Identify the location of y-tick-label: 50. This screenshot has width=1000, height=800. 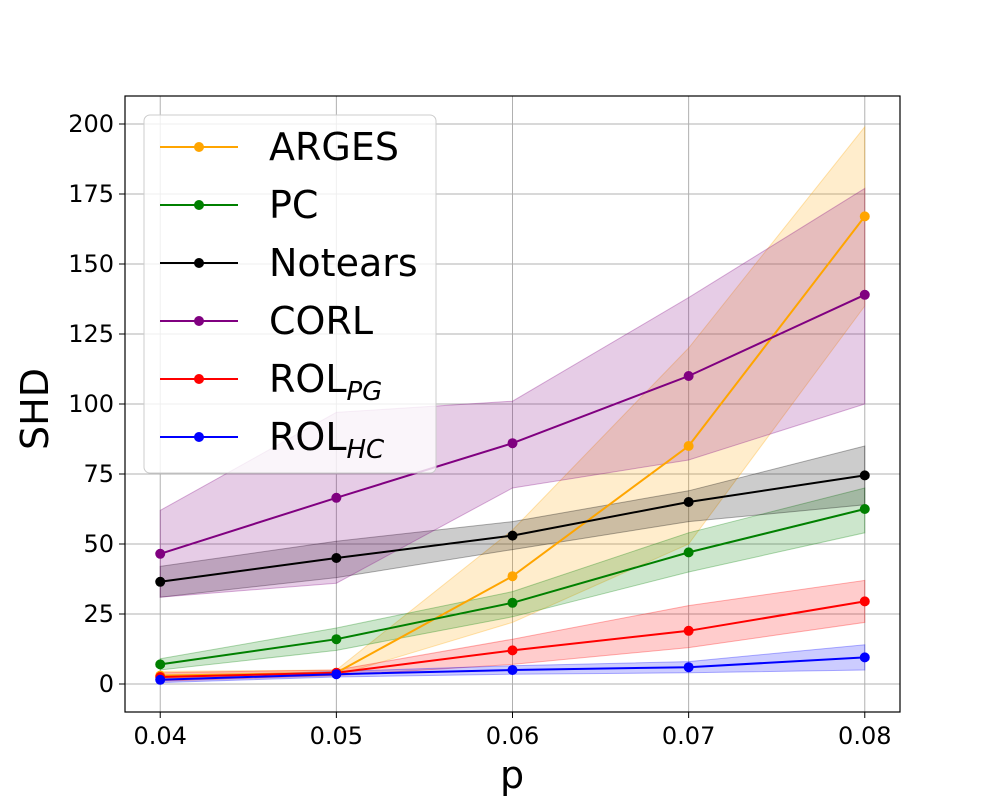
(98, 544).